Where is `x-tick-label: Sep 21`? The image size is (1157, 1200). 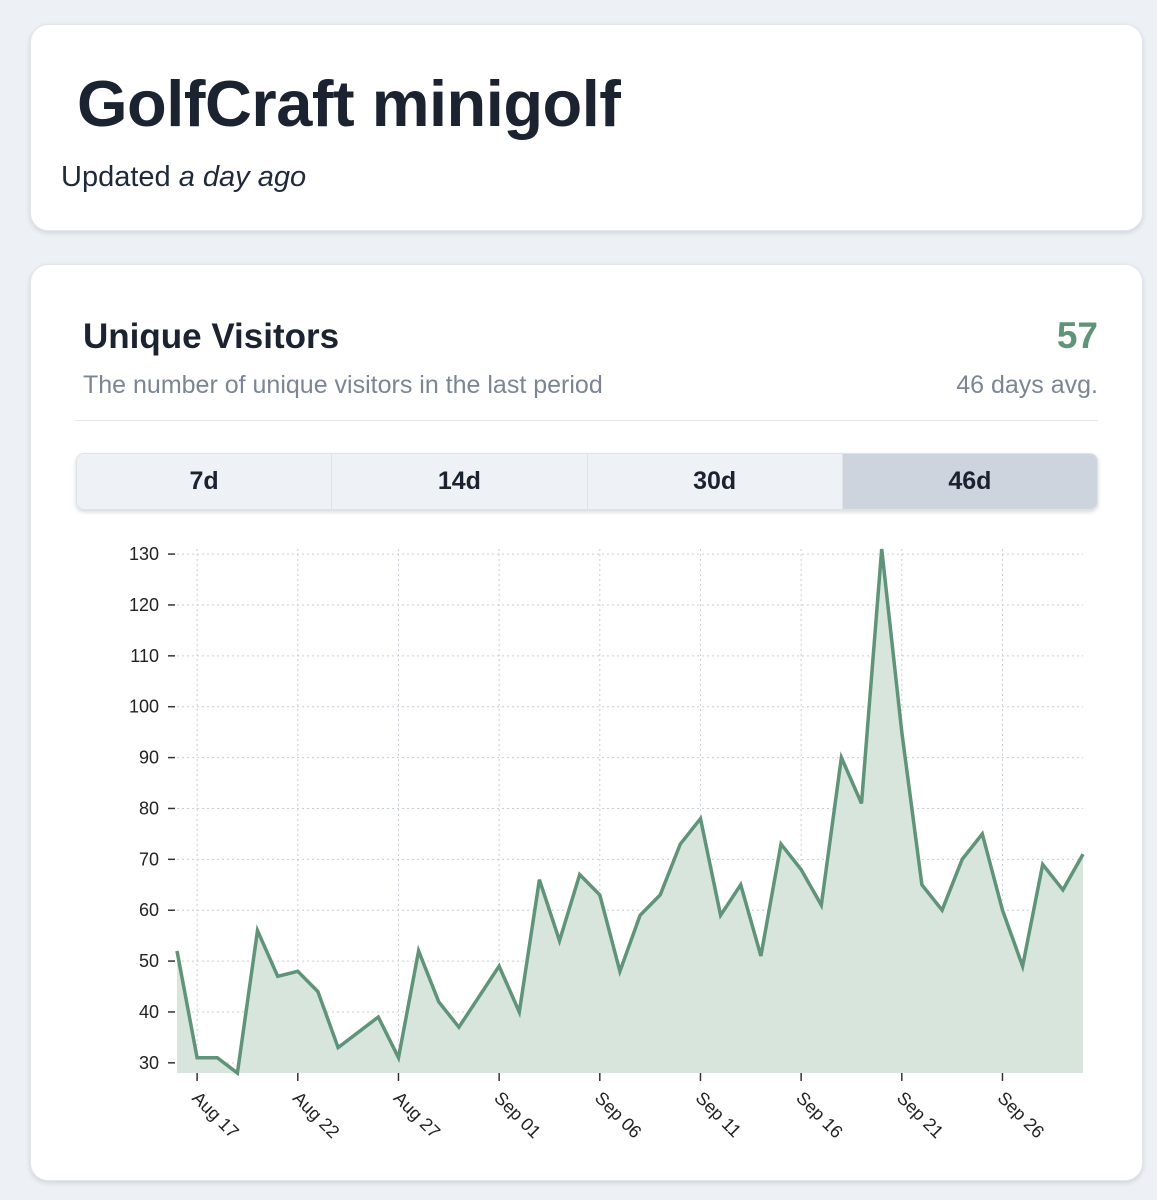 x-tick-label: Sep 21 is located at coordinates (920, 1115).